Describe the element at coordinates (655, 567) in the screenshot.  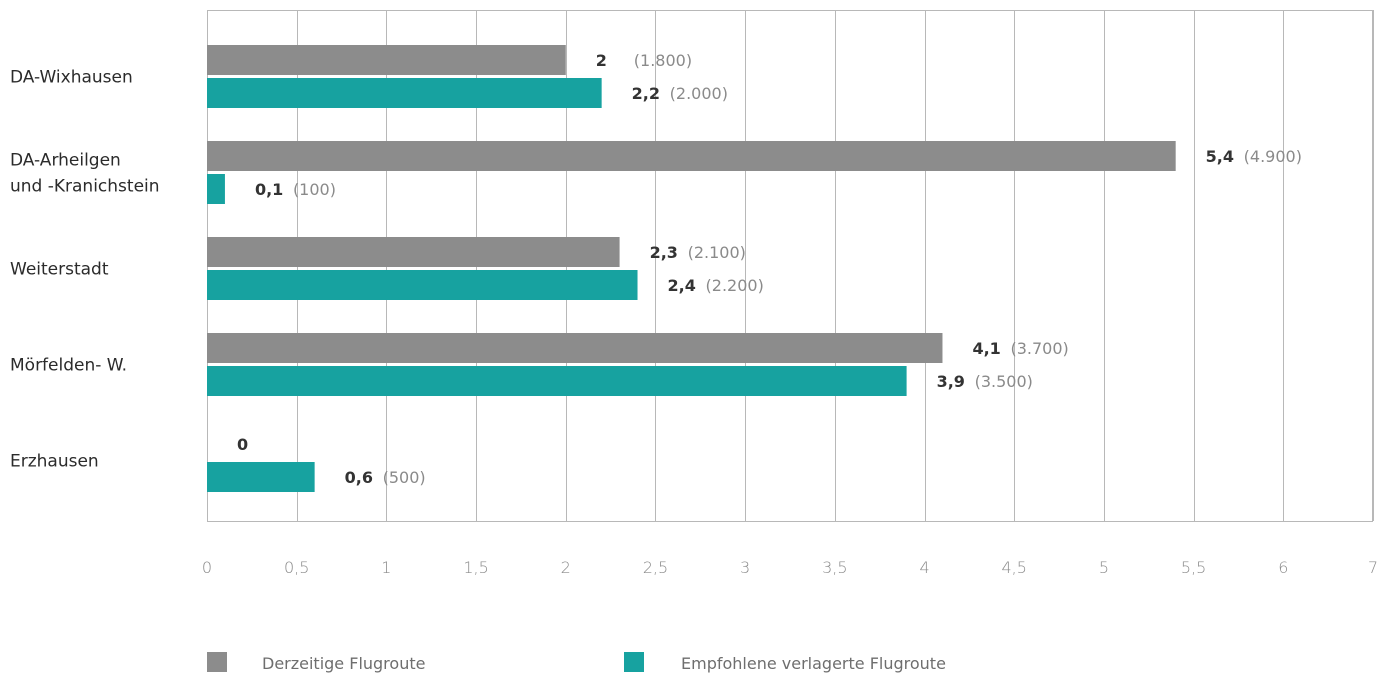
I see `x-tick-label: 2,5` at that location.